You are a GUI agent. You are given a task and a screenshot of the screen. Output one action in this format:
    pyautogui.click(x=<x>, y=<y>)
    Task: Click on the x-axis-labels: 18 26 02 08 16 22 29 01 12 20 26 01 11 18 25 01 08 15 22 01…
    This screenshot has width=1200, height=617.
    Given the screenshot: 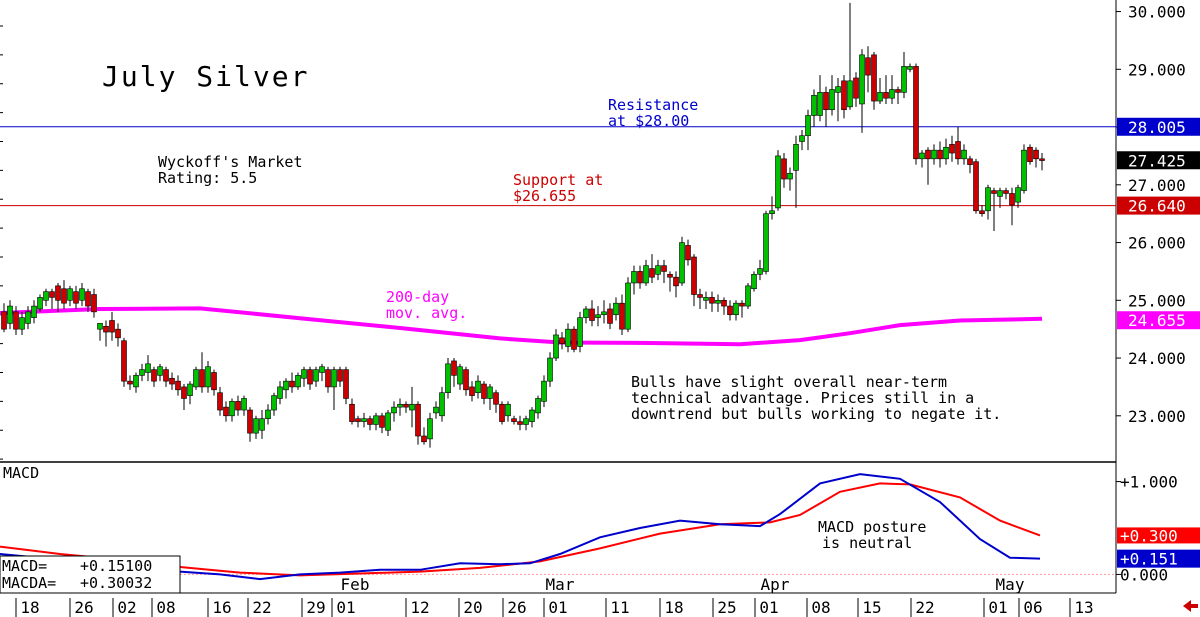 What is the action you would take?
    pyautogui.click(x=554, y=596)
    